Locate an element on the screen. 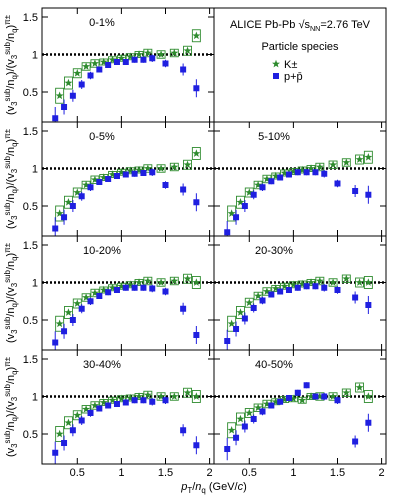 The width and height of the screenshot is (407, 495). y-axis-label: (v3sub/nq)/(v3sub/nq)π± is located at coordinates (11, 178).